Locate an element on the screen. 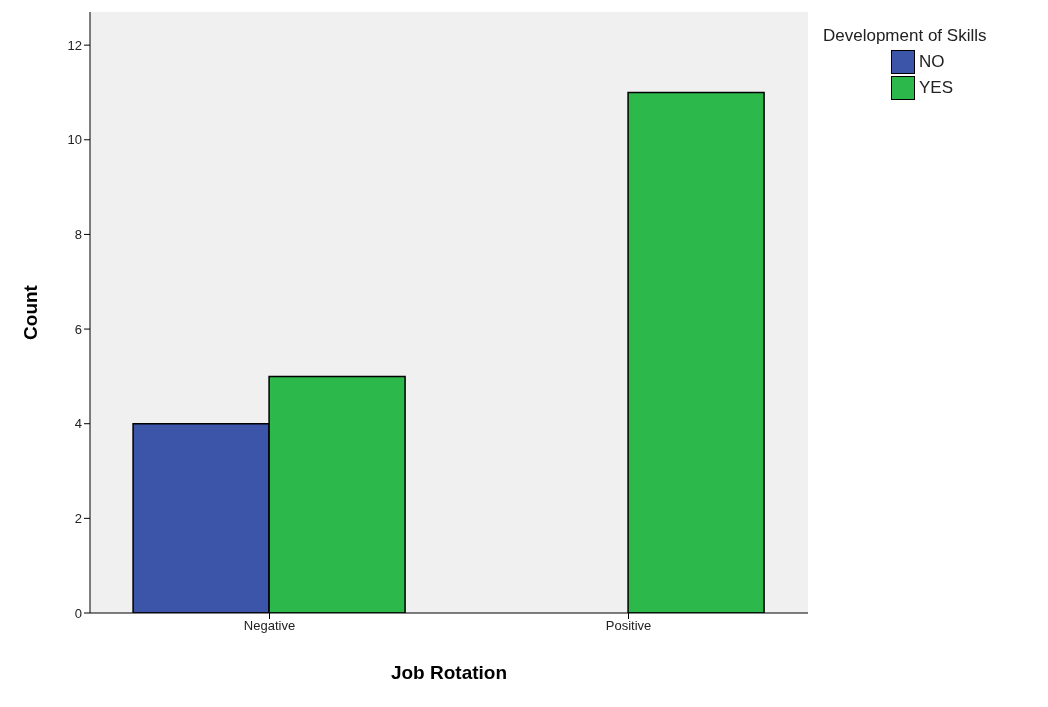  legend-label: NO is located at coordinates (932, 62).